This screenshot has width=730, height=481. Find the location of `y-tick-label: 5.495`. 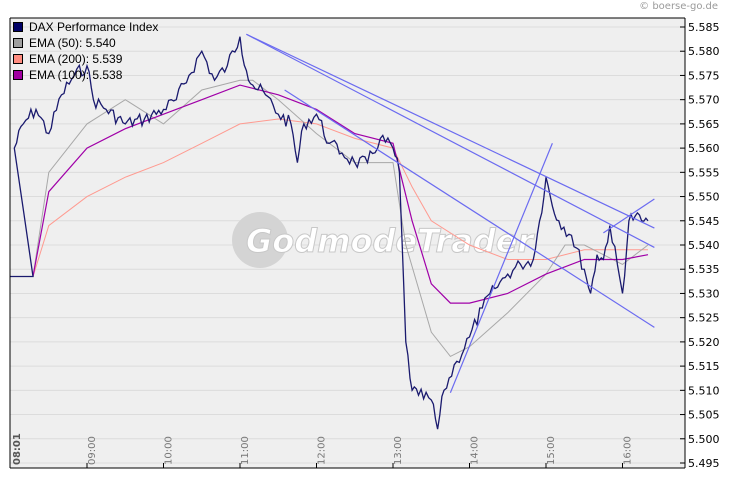

y-tick-label: 5.495 is located at coordinates (704, 463).